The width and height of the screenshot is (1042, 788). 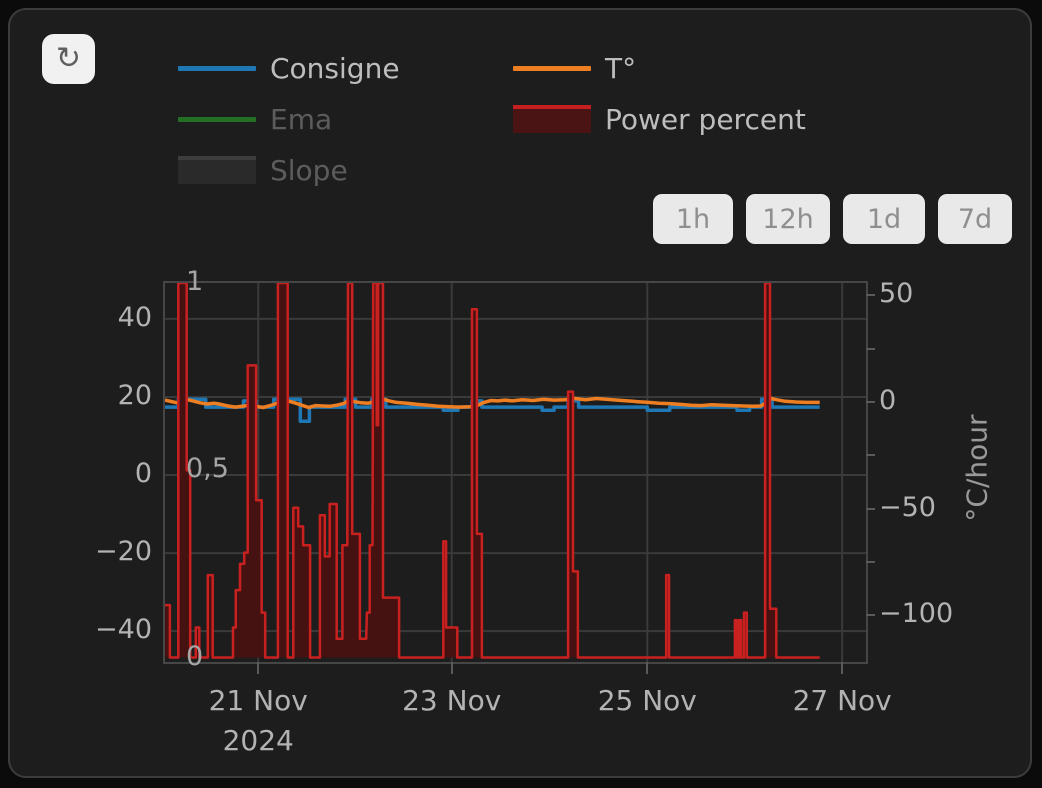 I want to click on inner-axis-tick-label: 0, so click(x=195, y=656).